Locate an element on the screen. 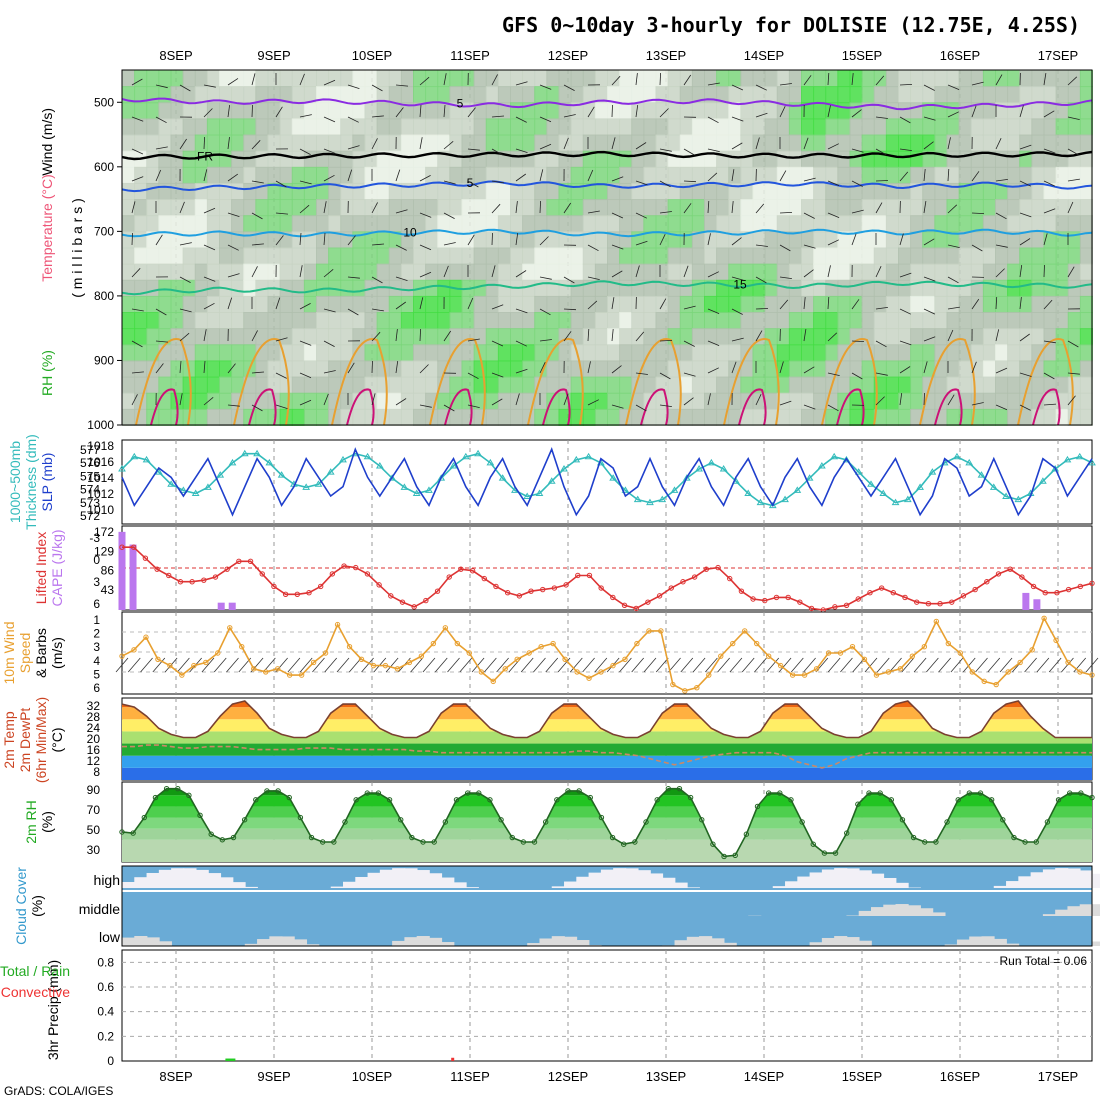  ylabel-temperature: Temperature (°C) is located at coordinates (47, 228).